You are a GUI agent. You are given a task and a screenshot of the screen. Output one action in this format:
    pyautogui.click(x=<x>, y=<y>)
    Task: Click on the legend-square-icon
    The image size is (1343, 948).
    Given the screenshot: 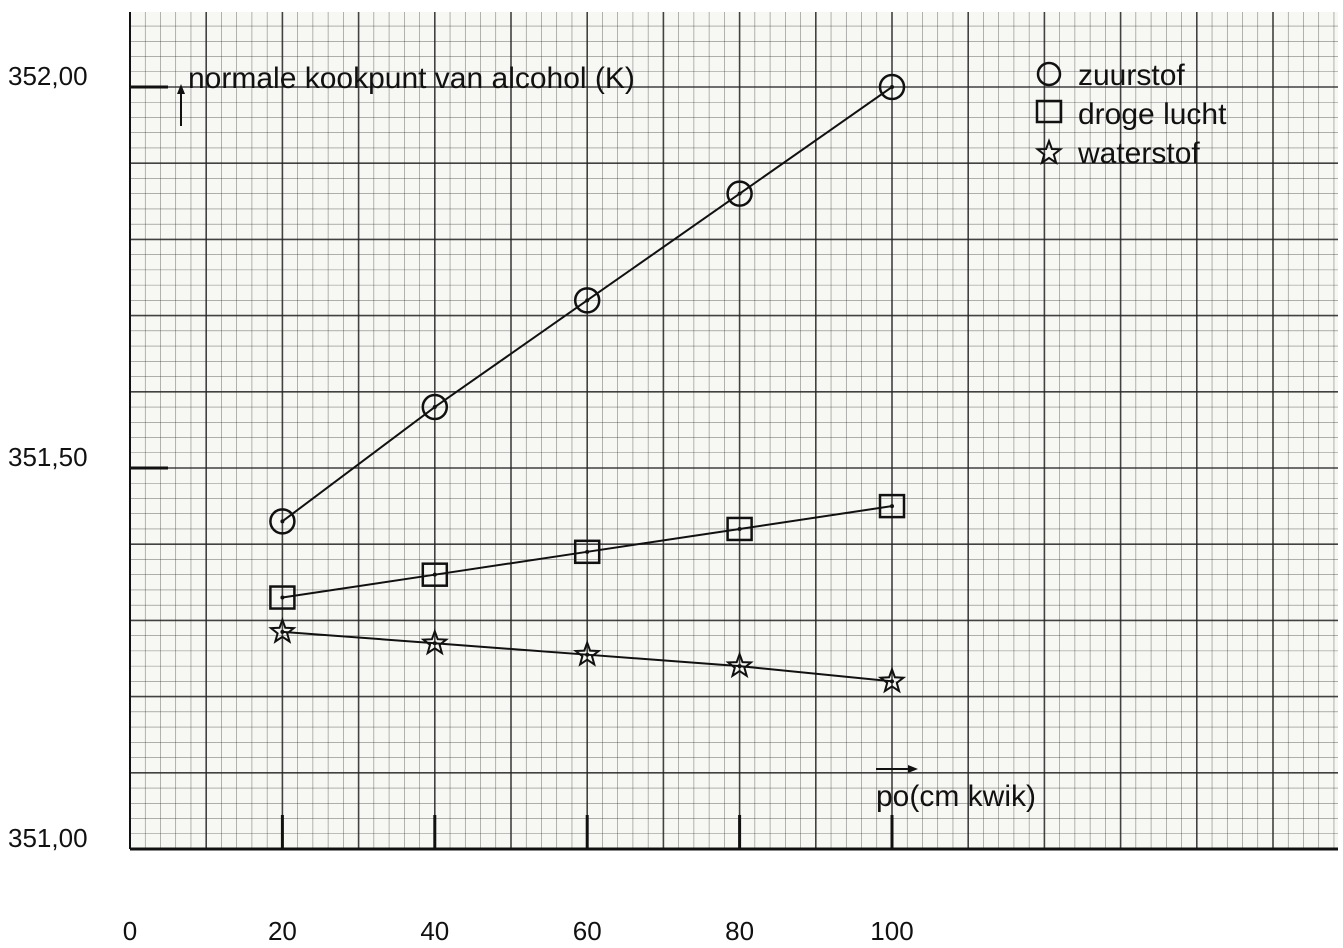 What is the action you would take?
    pyautogui.click(x=1049, y=111)
    